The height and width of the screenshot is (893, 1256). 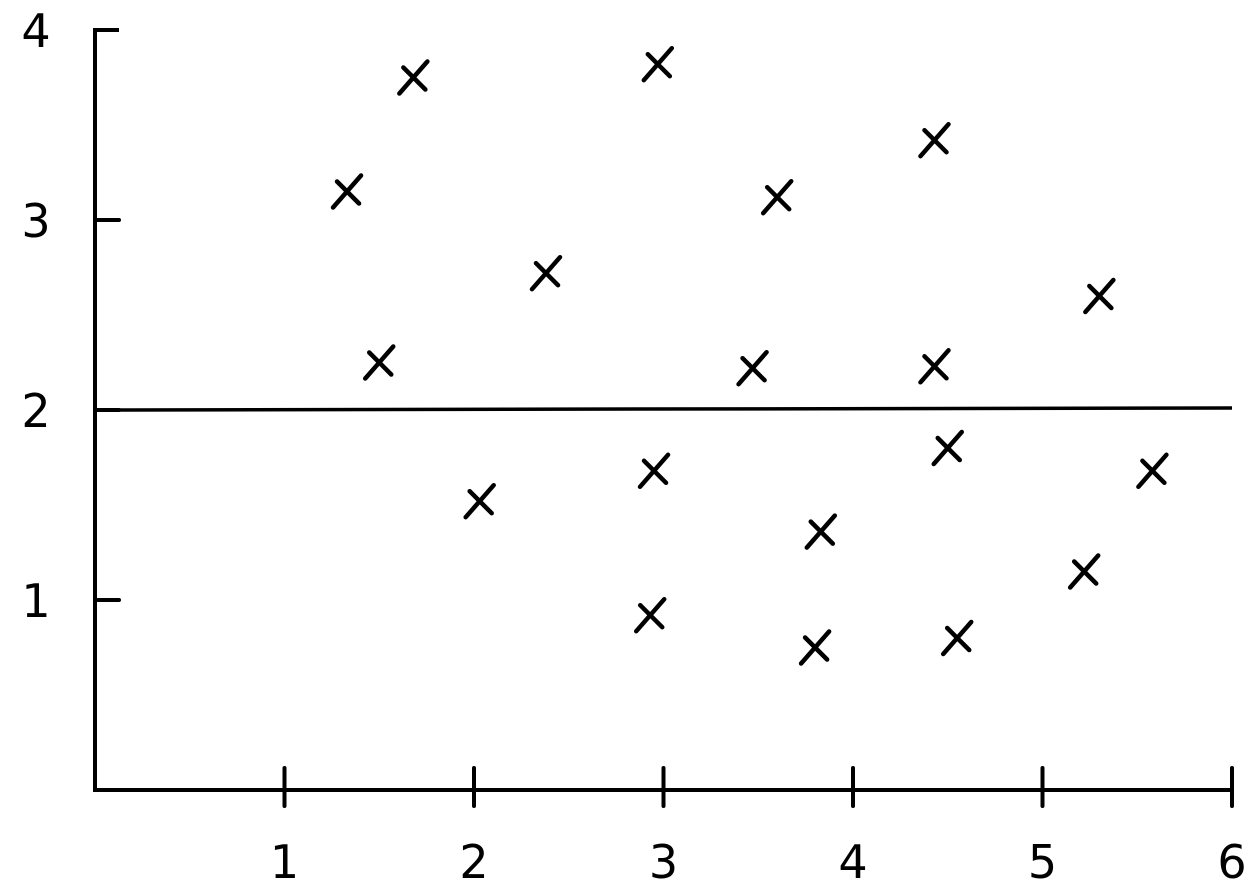 I want to click on y-axis-line, so click(x=106, y=410).